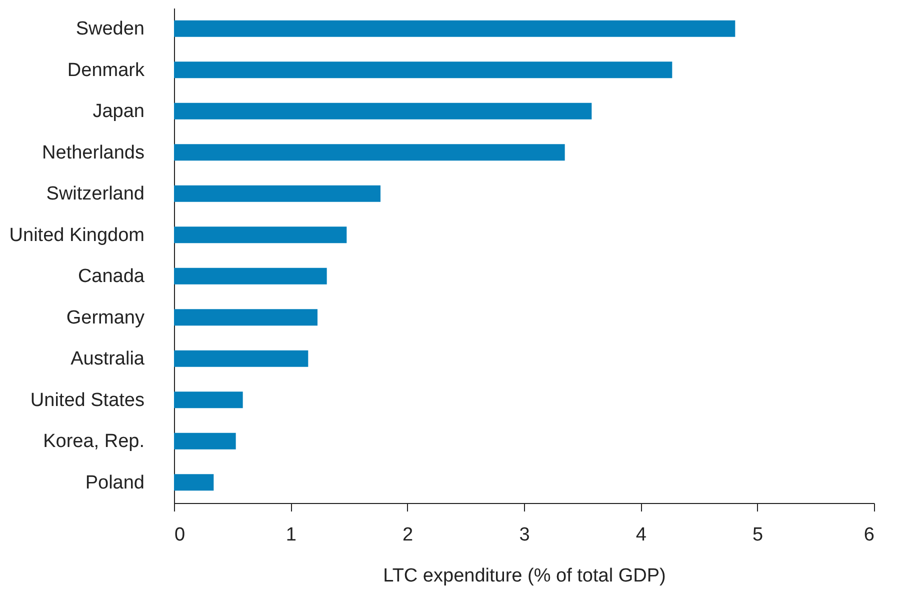  What do you see at coordinates (110, 29) in the screenshot?
I see `y-tick-label: Sweden` at bounding box center [110, 29].